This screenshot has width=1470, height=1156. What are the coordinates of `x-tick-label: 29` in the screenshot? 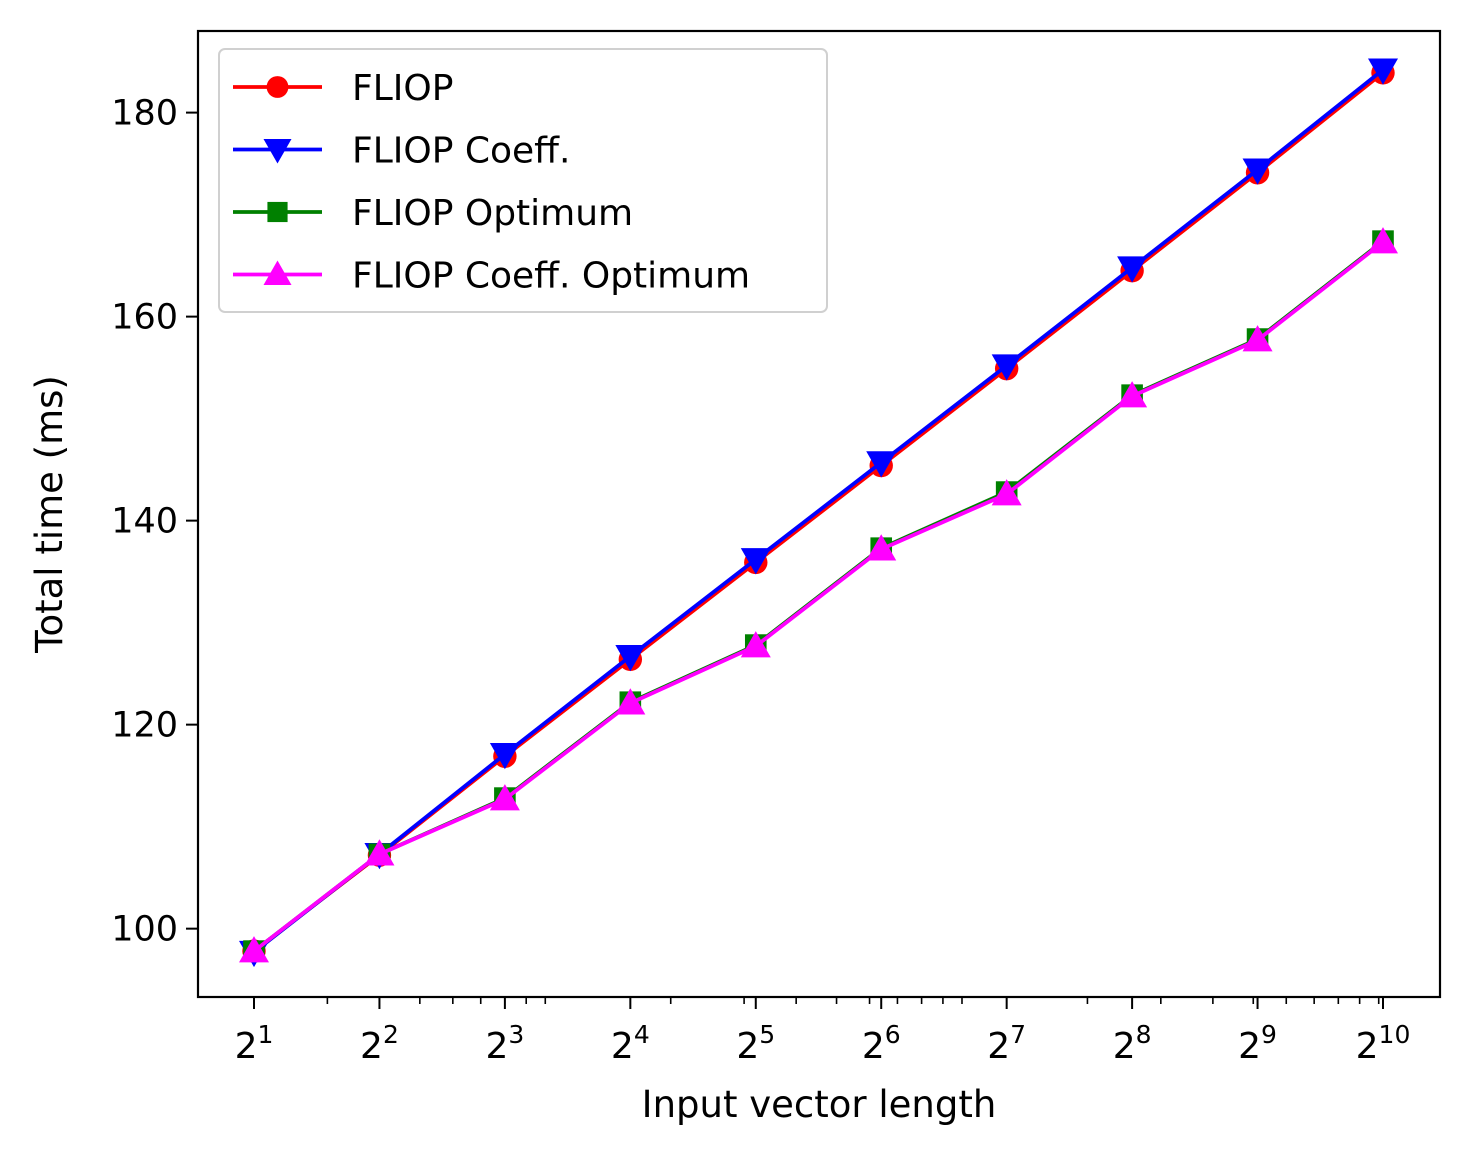 It's located at (1257, 1043).